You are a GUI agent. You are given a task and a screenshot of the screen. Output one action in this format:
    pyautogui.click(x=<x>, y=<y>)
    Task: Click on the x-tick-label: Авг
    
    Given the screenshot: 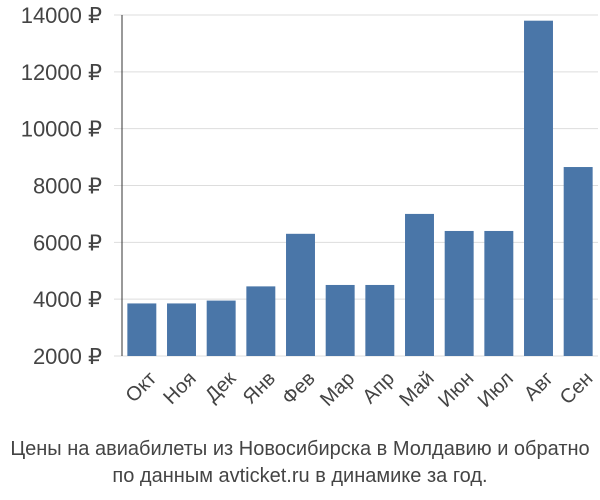 What is the action you would take?
    pyautogui.click(x=539, y=387)
    